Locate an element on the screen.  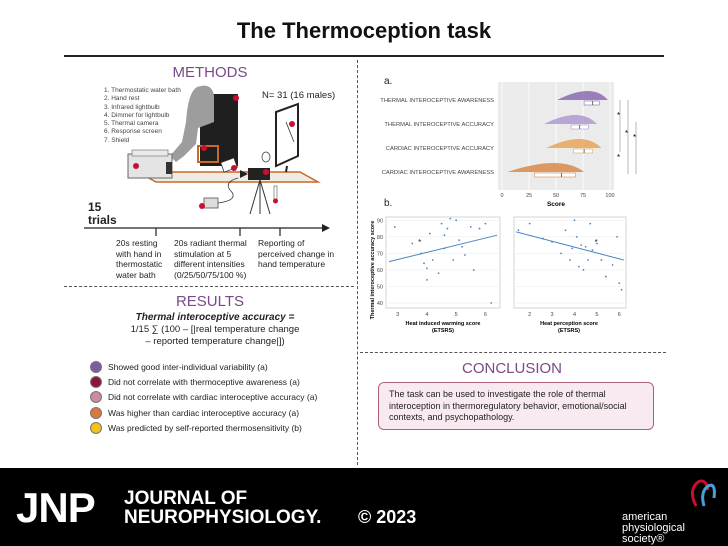
y-tick-label: 50 is located at coordinates (380, 287).